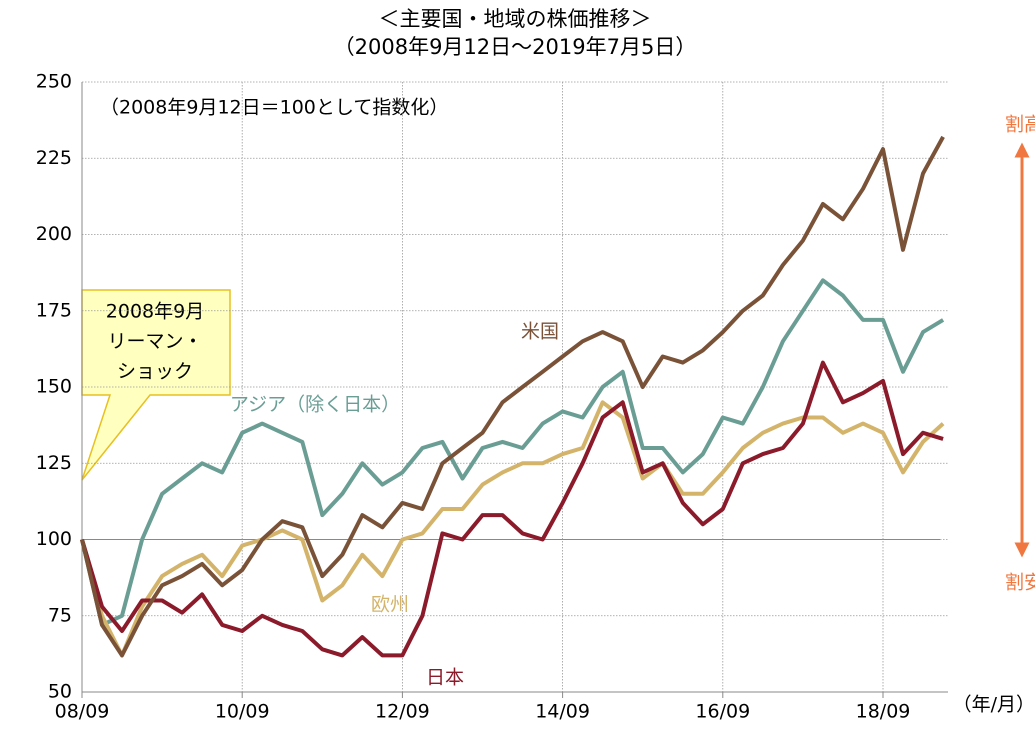 This screenshot has height=740, width=1035. What do you see at coordinates (315, 405) in the screenshot?
I see `series-label: アジア（除く日本）` at bounding box center [315, 405].